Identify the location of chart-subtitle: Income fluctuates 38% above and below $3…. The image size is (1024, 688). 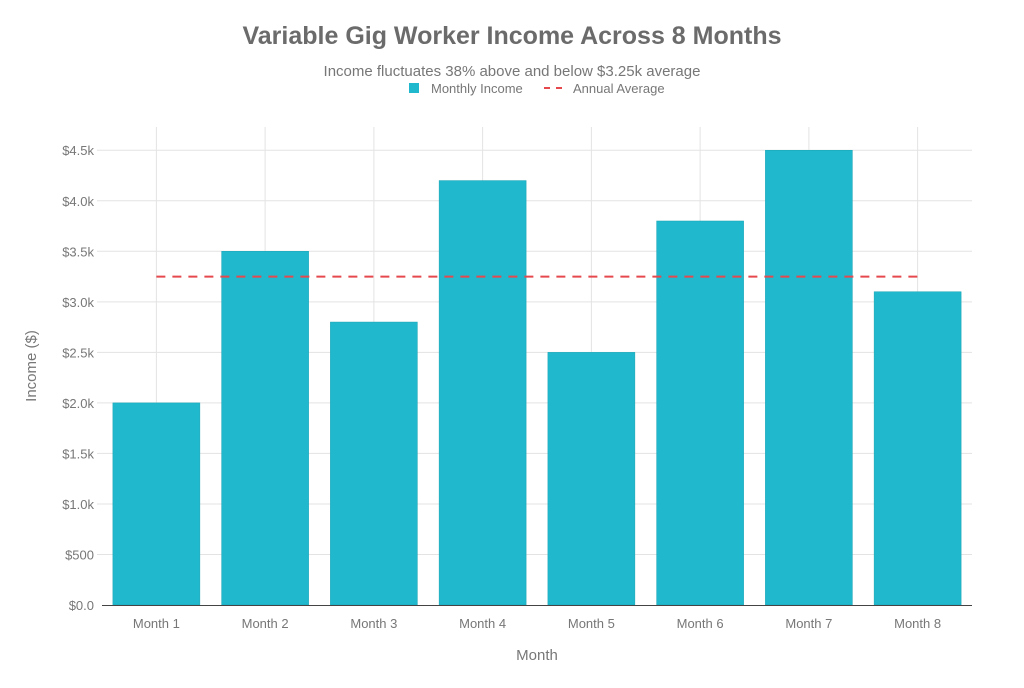
(512, 71).